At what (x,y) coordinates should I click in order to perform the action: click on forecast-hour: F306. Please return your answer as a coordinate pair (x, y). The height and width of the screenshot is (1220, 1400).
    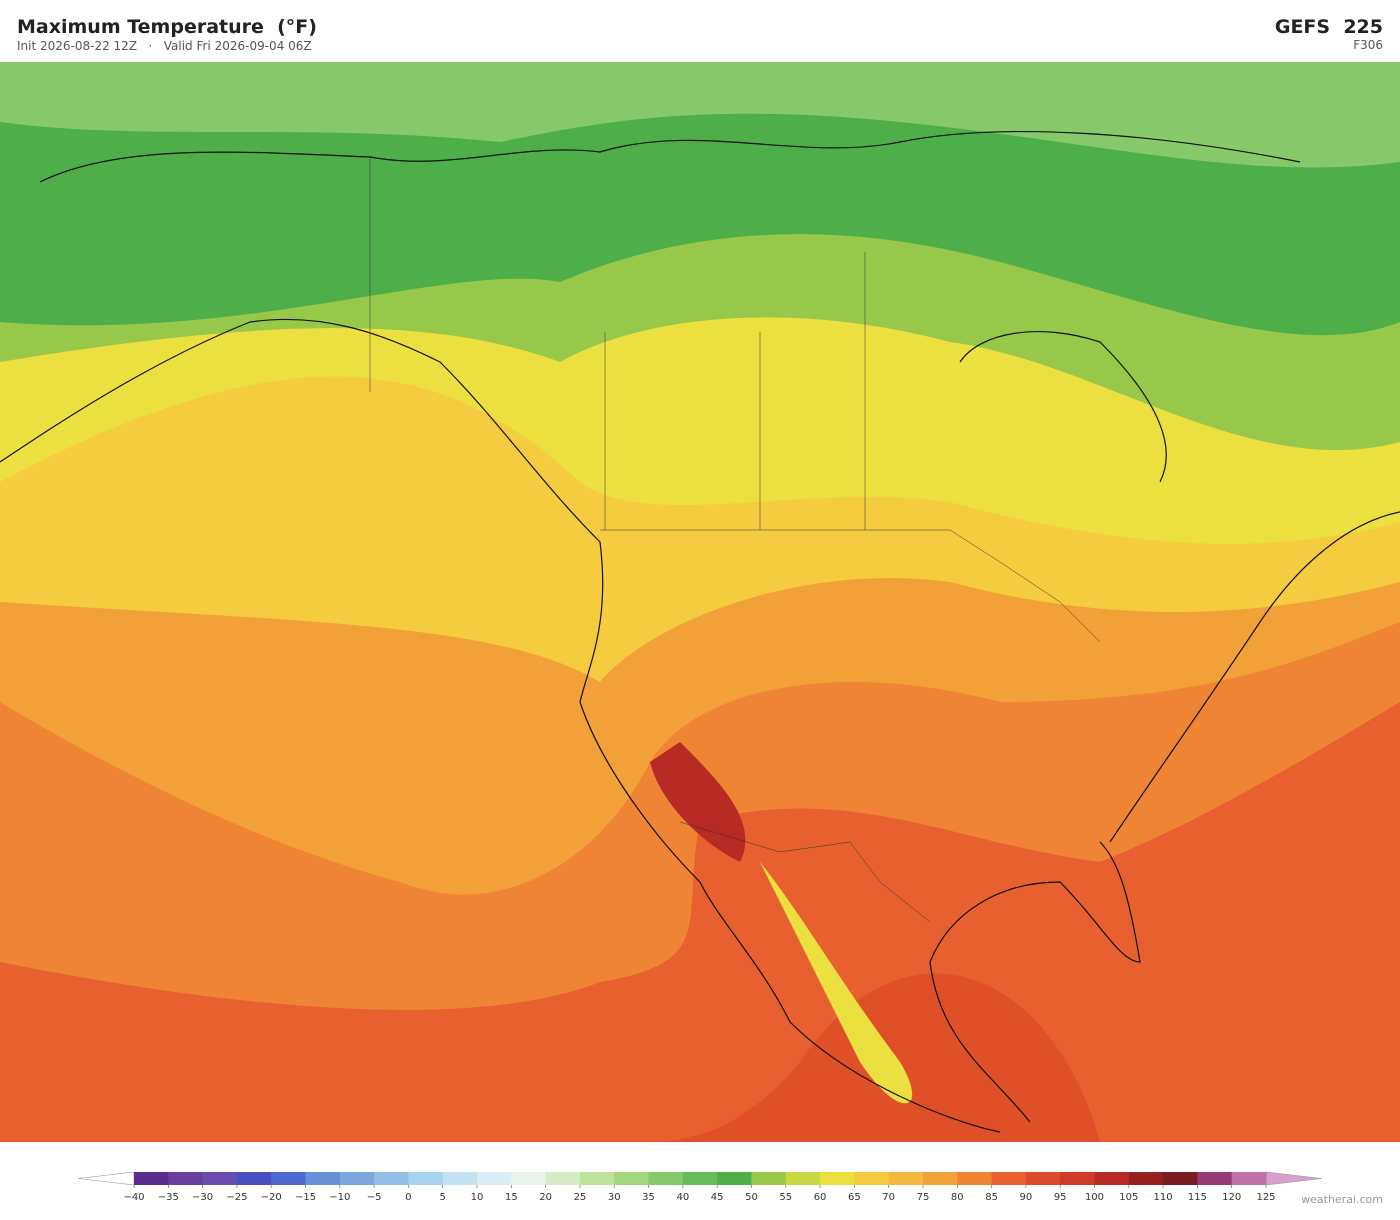
    Looking at the image, I should click on (1368, 45).